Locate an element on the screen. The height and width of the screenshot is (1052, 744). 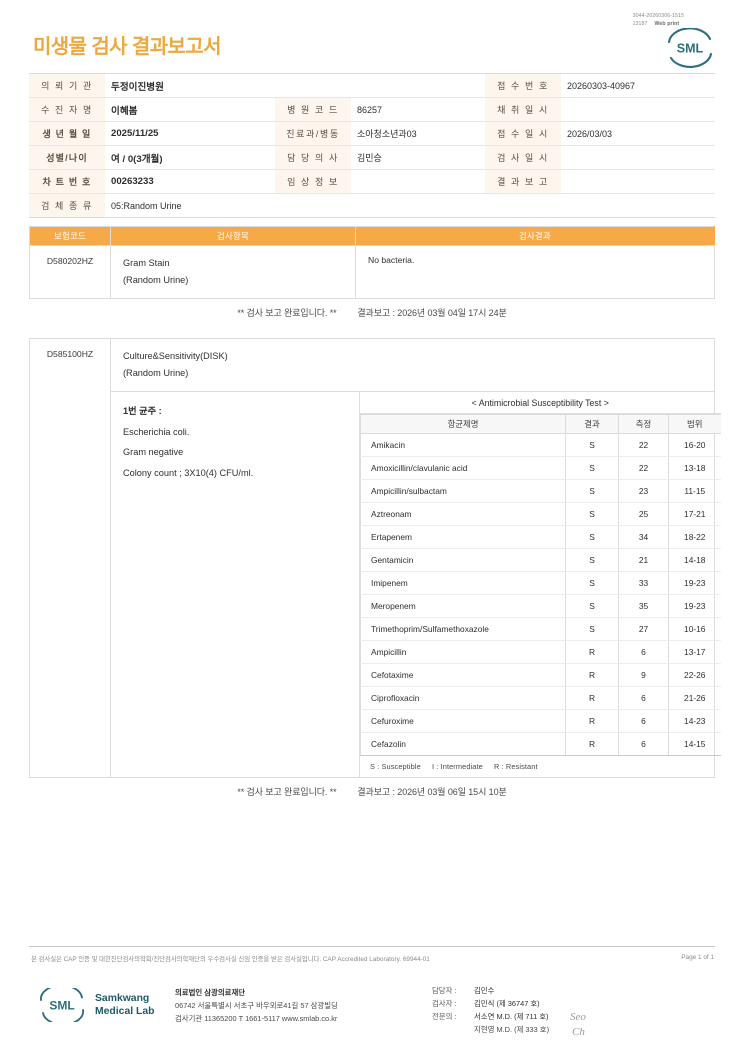
ast-row: Ampicillin R 6 13-17 is located at coordinates (540, 652).